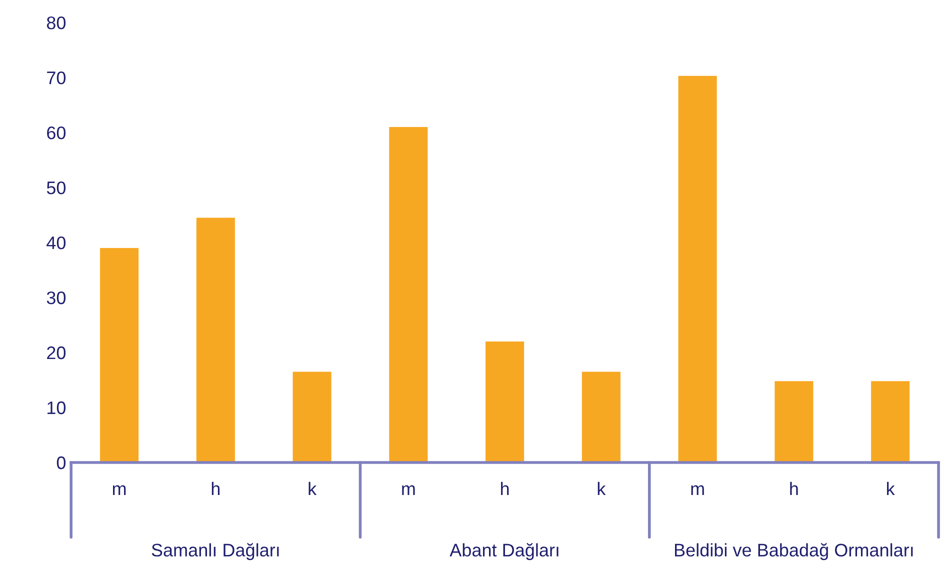 This screenshot has width=948, height=564. What do you see at coordinates (56, 297) in the screenshot?
I see `y-tick-label: 30` at bounding box center [56, 297].